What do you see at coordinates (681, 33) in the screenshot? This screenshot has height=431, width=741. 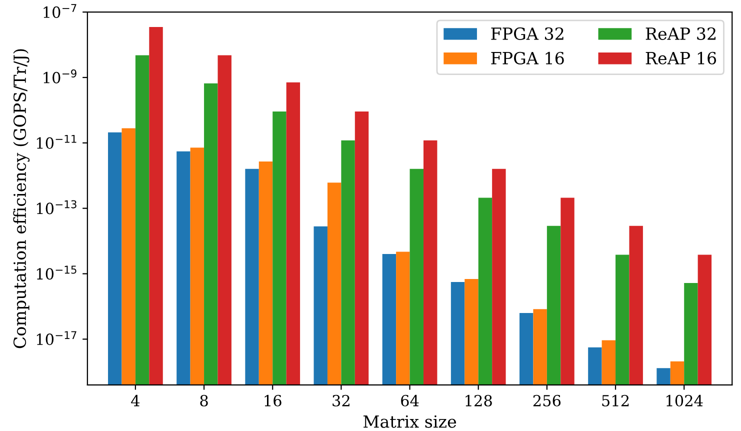 I see `legend-label: ReAP 32` at bounding box center [681, 33].